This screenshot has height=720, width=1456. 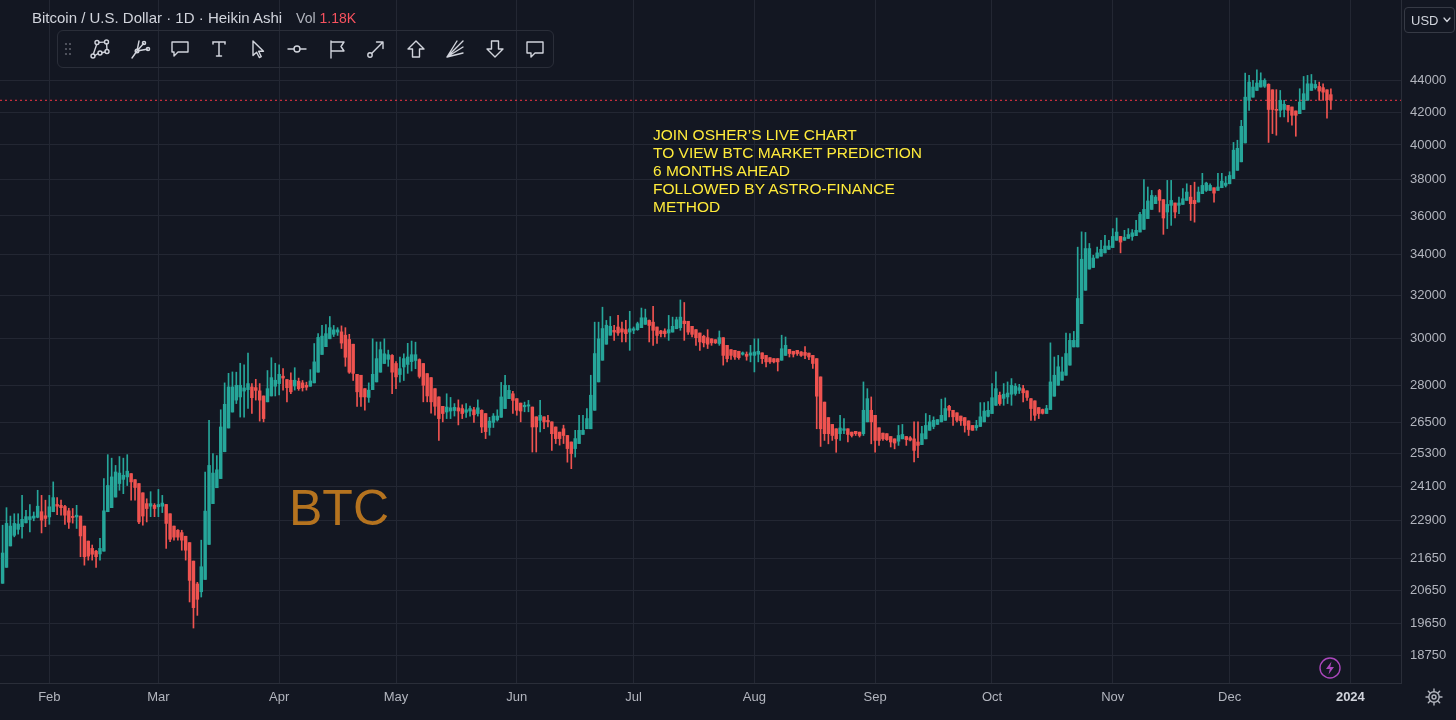 What do you see at coordinates (1428, 144) in the screenshot?
I see `y-tick-label: 40000` at bounding box center [1428, 144].